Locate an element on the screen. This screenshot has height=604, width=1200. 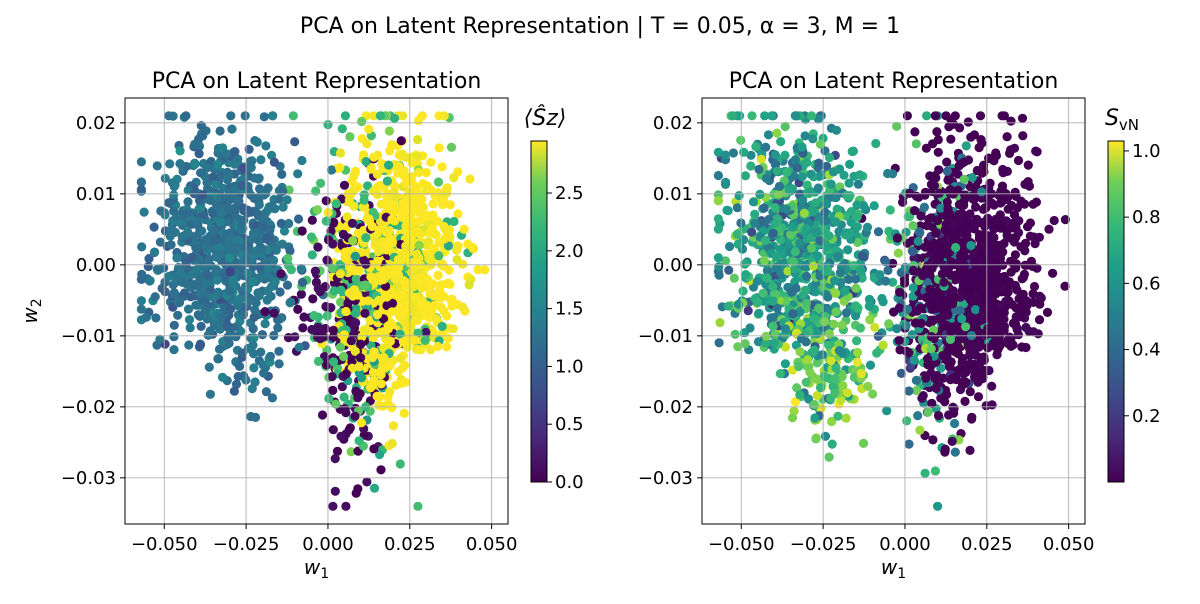
colorbar-label: ⟨Ŝz⟩ is located at coordinates (545, 118).